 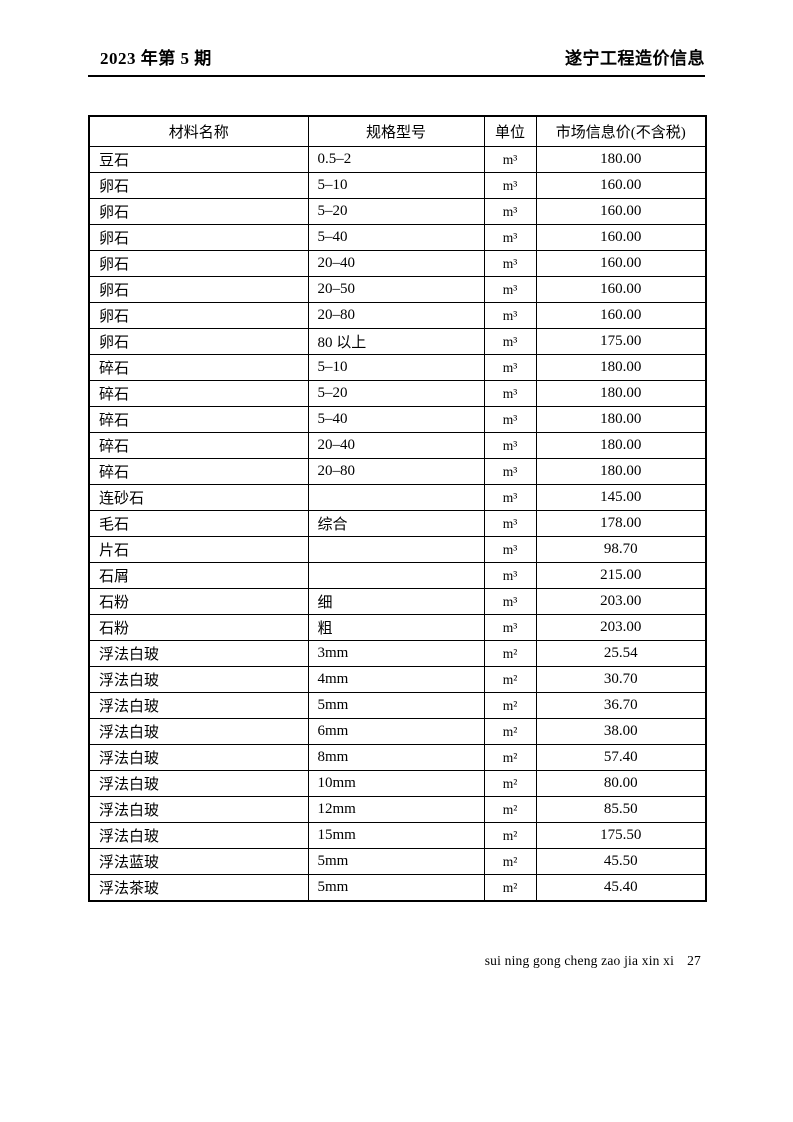 What do you see at coordinates (198, 497) in the screenshot?
I see `cell-material-name: 连砂石` at bounding box center [198, 497].